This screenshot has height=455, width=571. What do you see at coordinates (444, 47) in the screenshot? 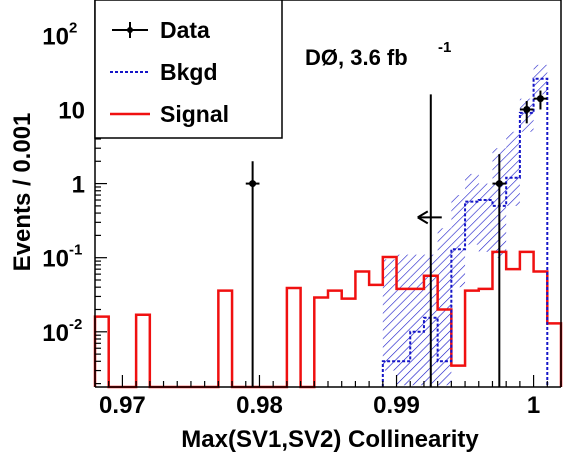
I see `annotation-superscript: -1` at bounding box center [444, 47].